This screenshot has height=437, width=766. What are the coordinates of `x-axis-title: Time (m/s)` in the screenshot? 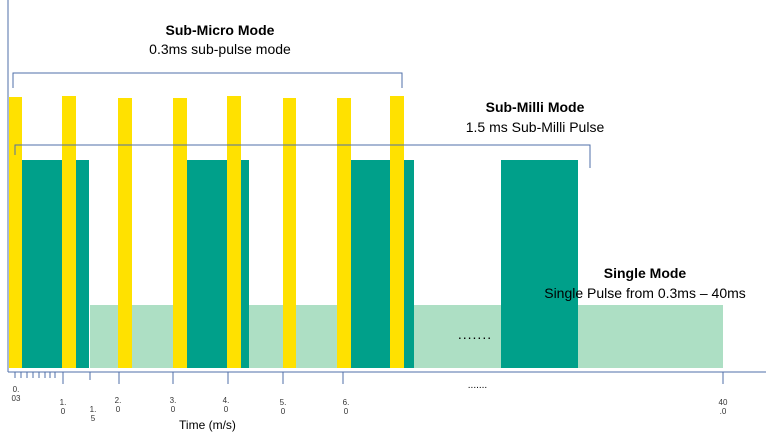 It's located at (207, 425).